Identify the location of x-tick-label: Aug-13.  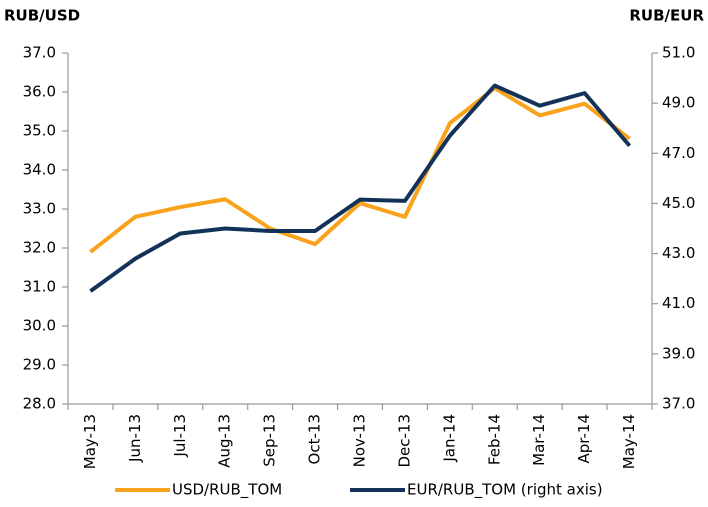
(225, 441).